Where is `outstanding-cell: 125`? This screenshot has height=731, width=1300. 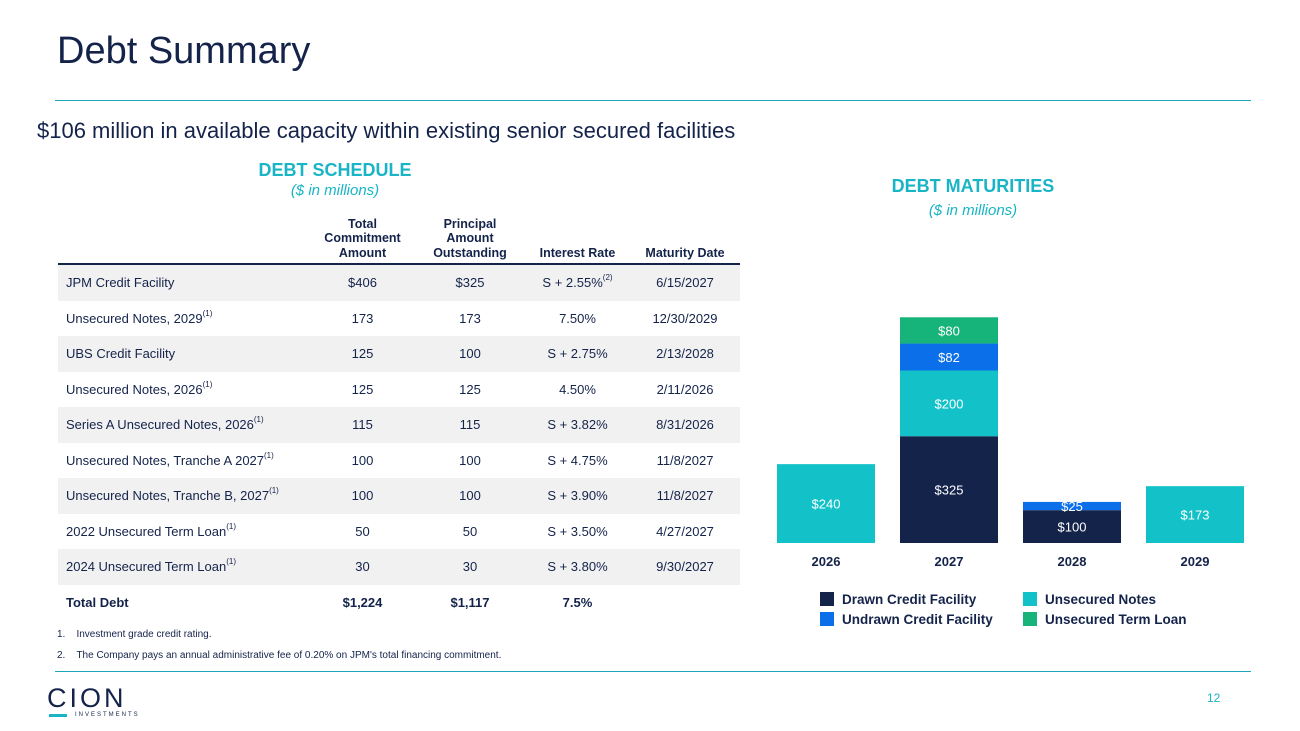 outstanding-cell: 125 is located at coordinates (470, 390).